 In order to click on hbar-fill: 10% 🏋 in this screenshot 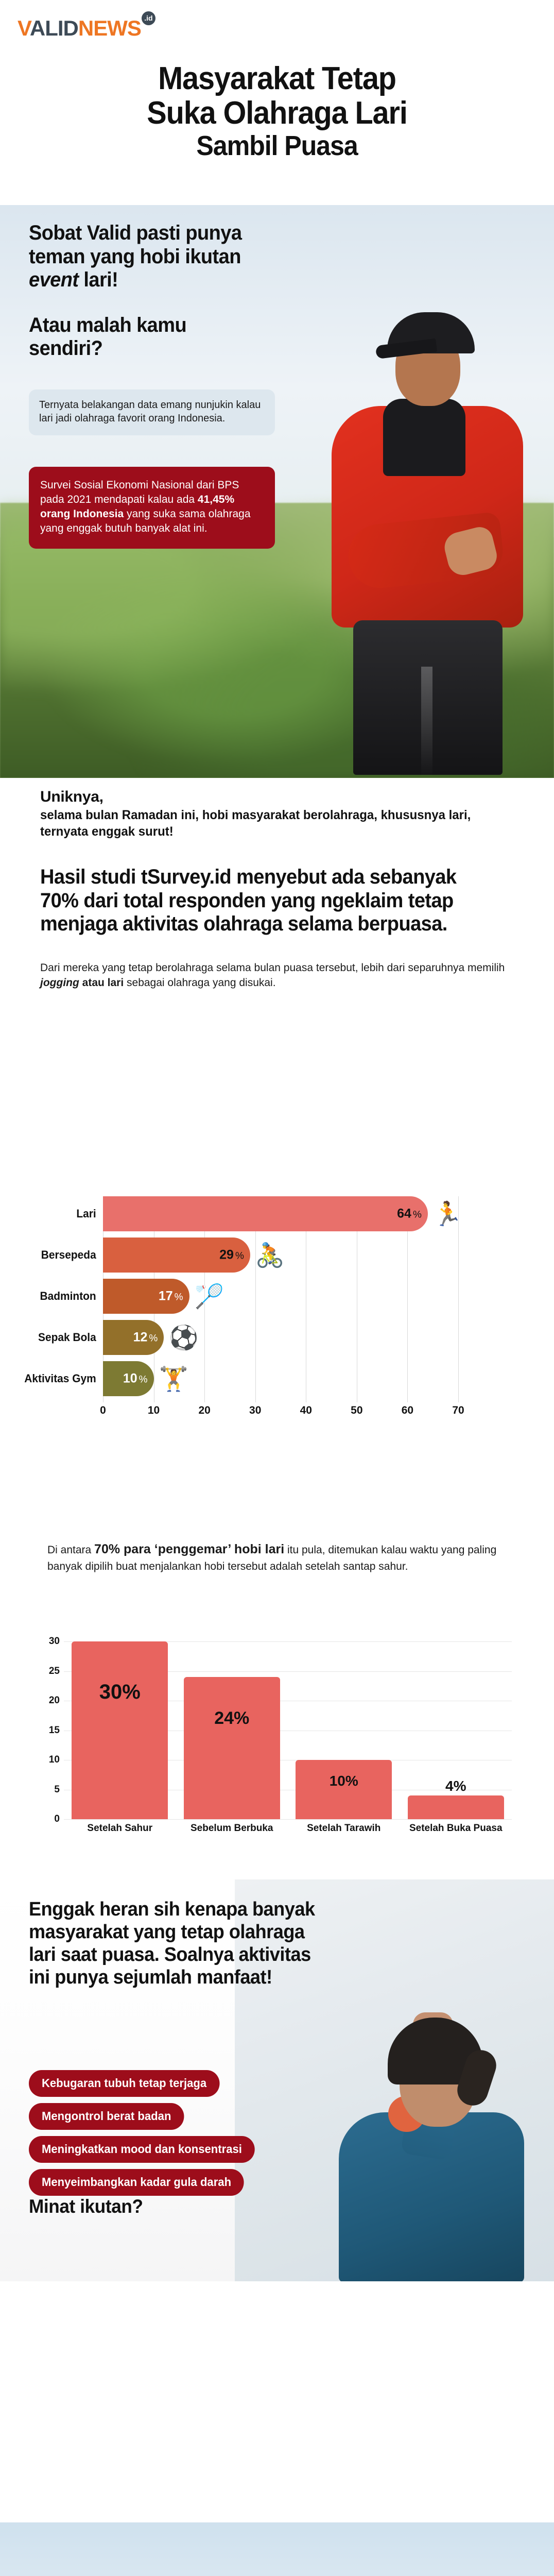, I will do `click(145, 1378)`.